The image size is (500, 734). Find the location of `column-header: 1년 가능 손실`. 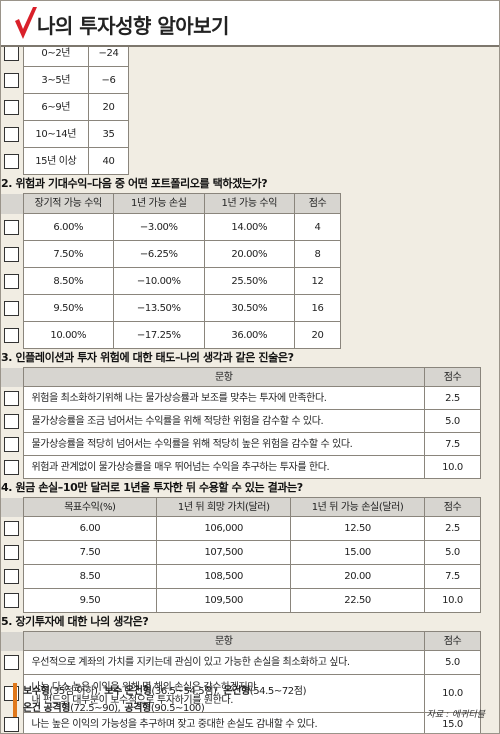

column-header: 1년 가능 손실 is located at coordinates (159, 203).